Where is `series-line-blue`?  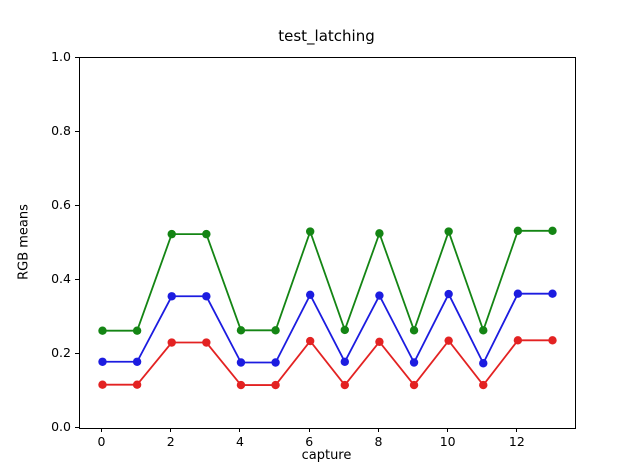 series-line-blue is located at coordinates (327, 329).